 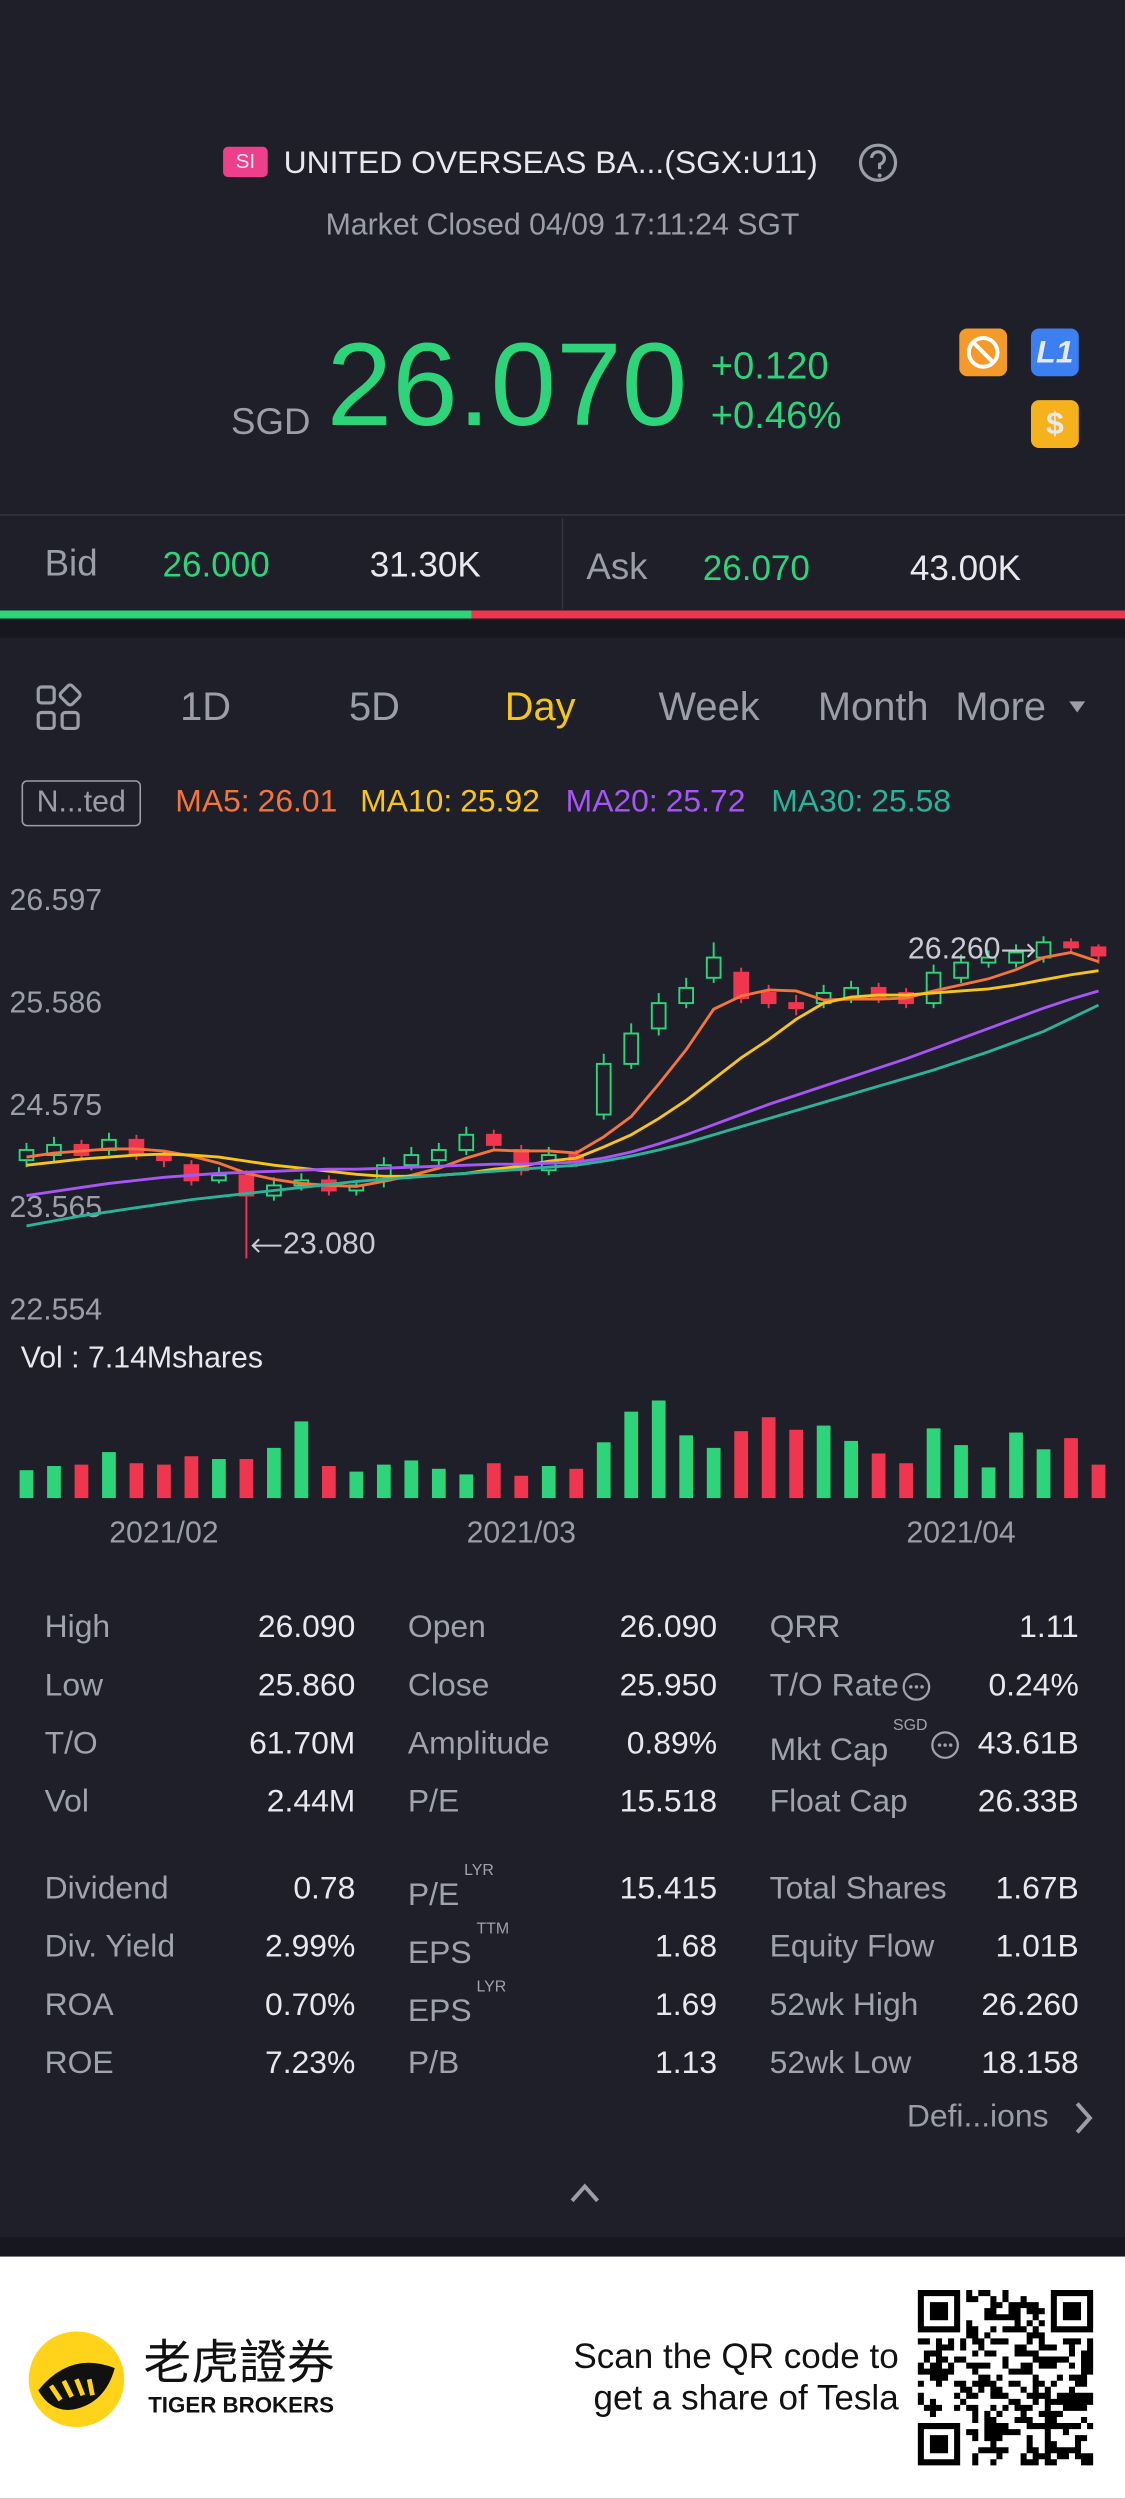 What do you see at coordinates (540, 707) in the screenshot?
I see `tab: Day` at bounding box center [540, 707].